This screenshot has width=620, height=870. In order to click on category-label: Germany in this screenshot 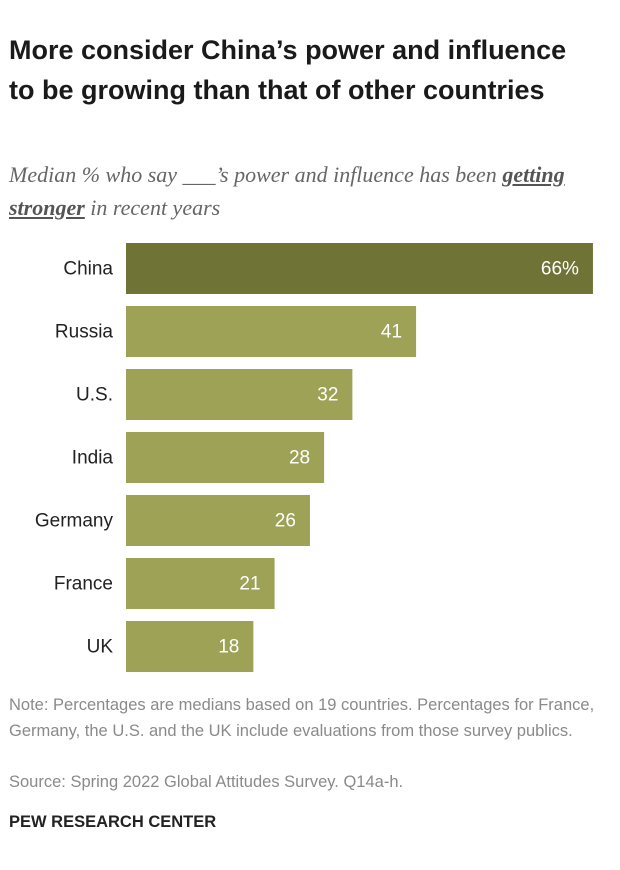, I will do `click(74, 521)`.